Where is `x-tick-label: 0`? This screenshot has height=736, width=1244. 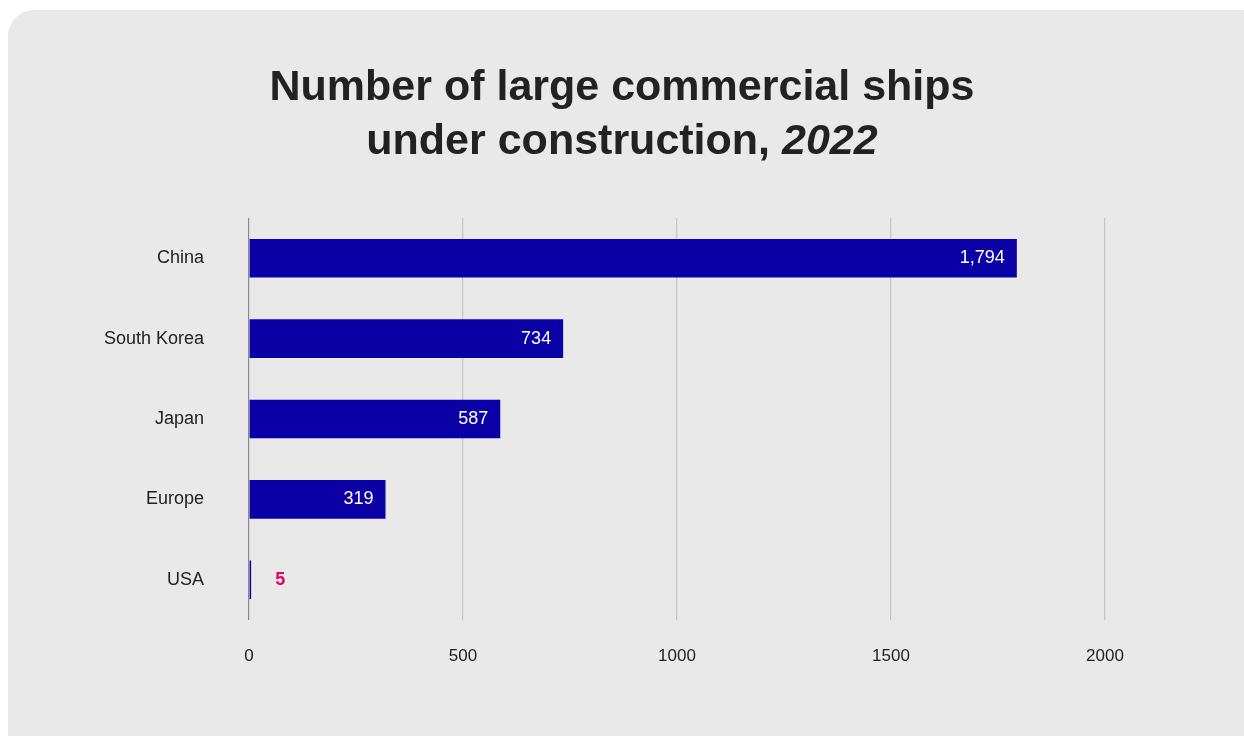 x-tick-label: 0 is located at coordinates (249, 655).